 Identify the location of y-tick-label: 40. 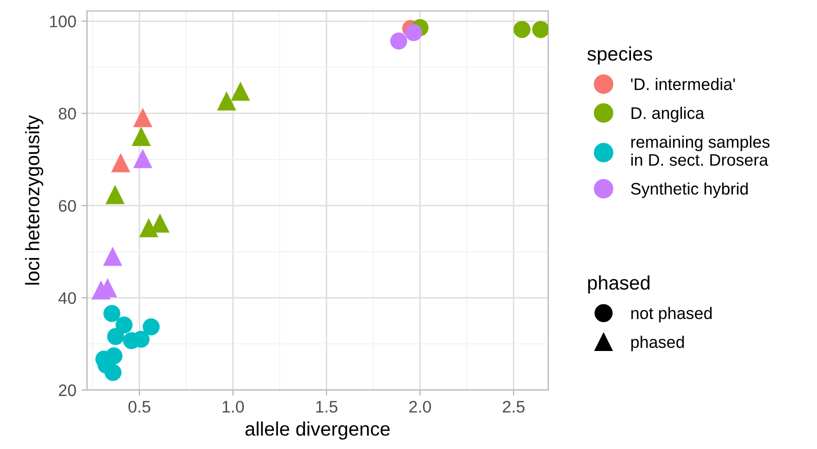
(67, 298).